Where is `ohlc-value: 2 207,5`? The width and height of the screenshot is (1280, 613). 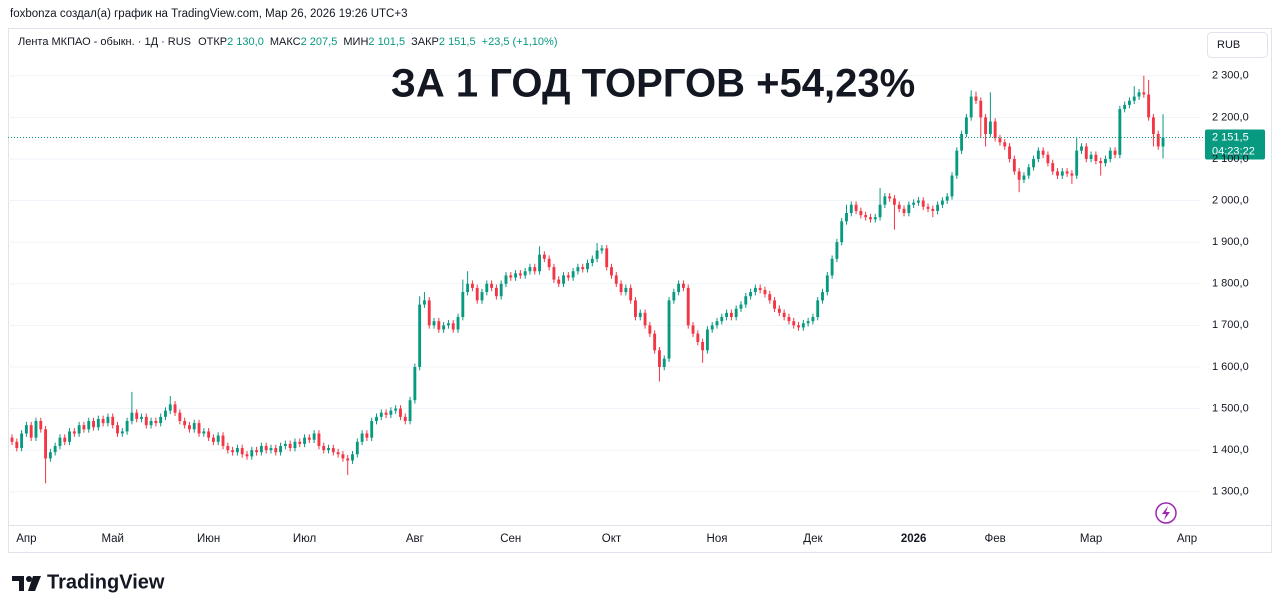 ohlc-value: 2 207,5 is located at coordinates (319, 42).